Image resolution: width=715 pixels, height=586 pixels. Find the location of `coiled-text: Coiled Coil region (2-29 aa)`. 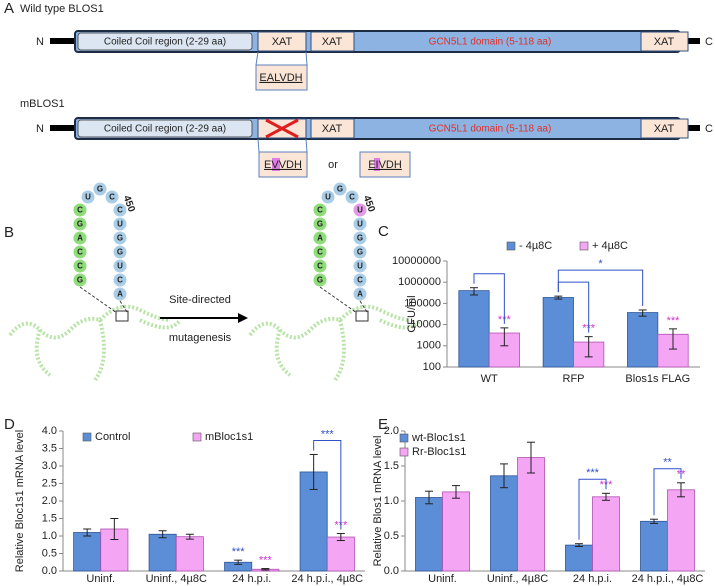

coiled-text: Coiled Coil region (2-29 aa) is located at coordinates (165, 42).